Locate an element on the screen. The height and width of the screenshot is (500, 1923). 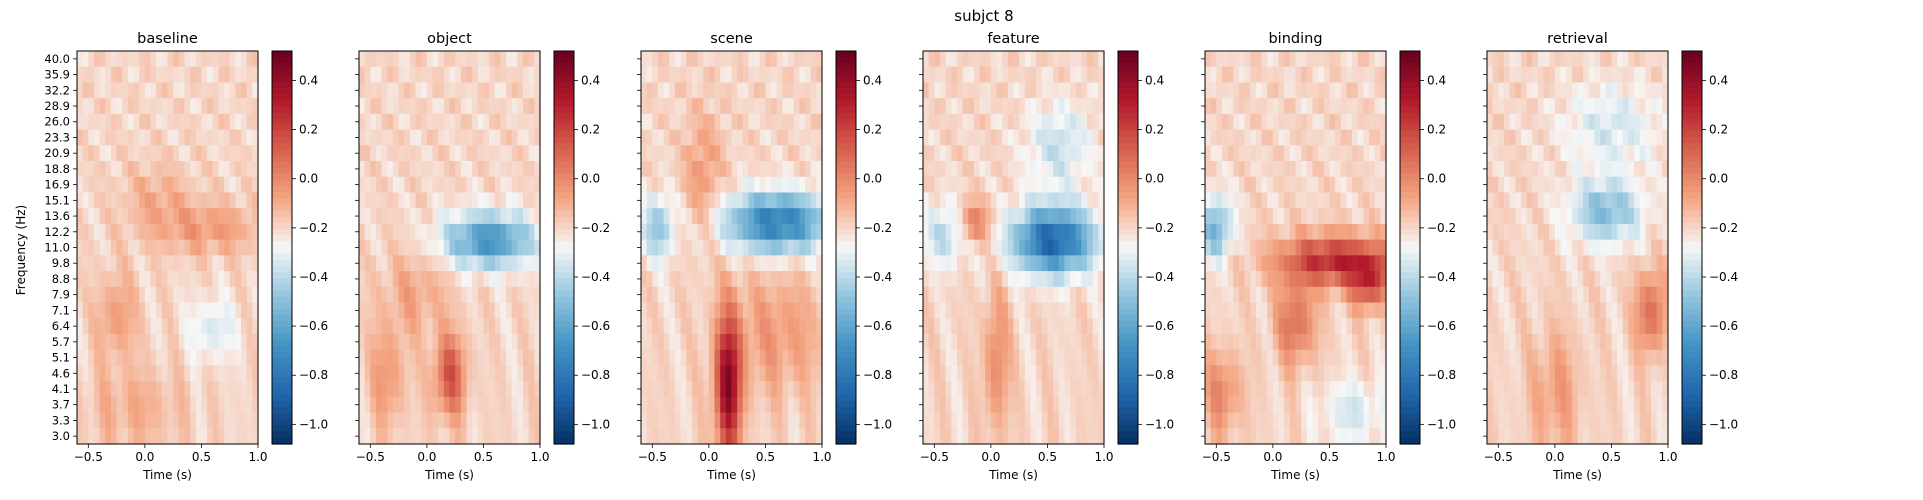
y-tick-label: 18.8 is located at coordinates (57, 169).